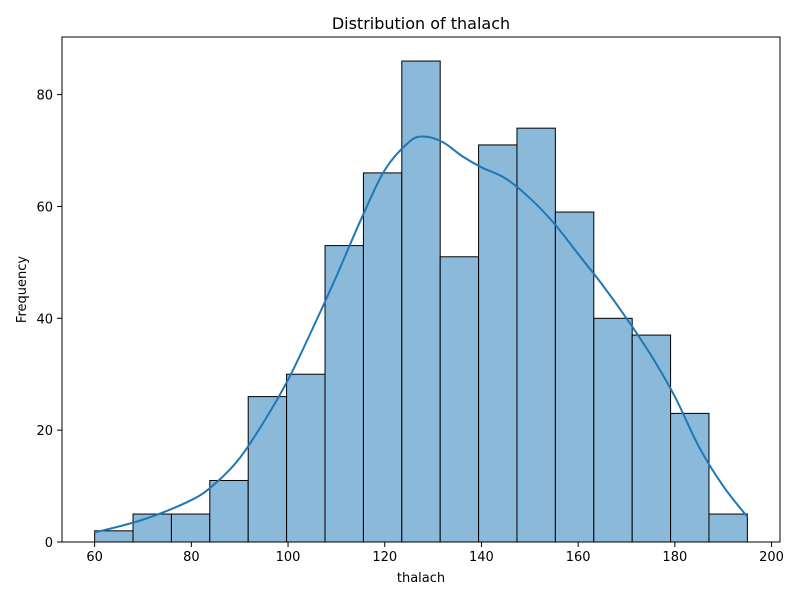 The image size is (800, 600). I want to click on y-axis-ticks: 0 20 40 60 80, so click(49, 320).